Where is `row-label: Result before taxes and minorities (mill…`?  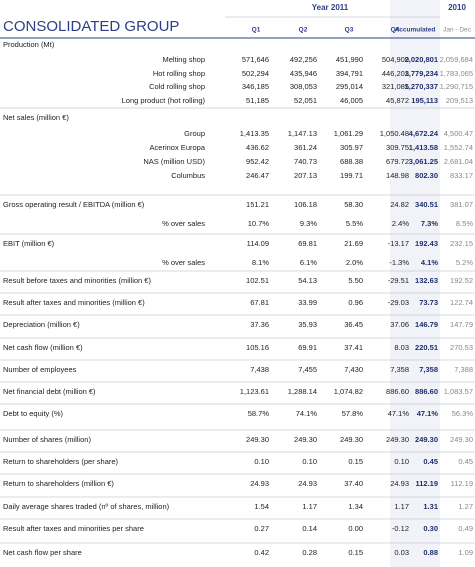
row-label: Result before taxes and minorities (mill… is located at coordinates (77, 280).